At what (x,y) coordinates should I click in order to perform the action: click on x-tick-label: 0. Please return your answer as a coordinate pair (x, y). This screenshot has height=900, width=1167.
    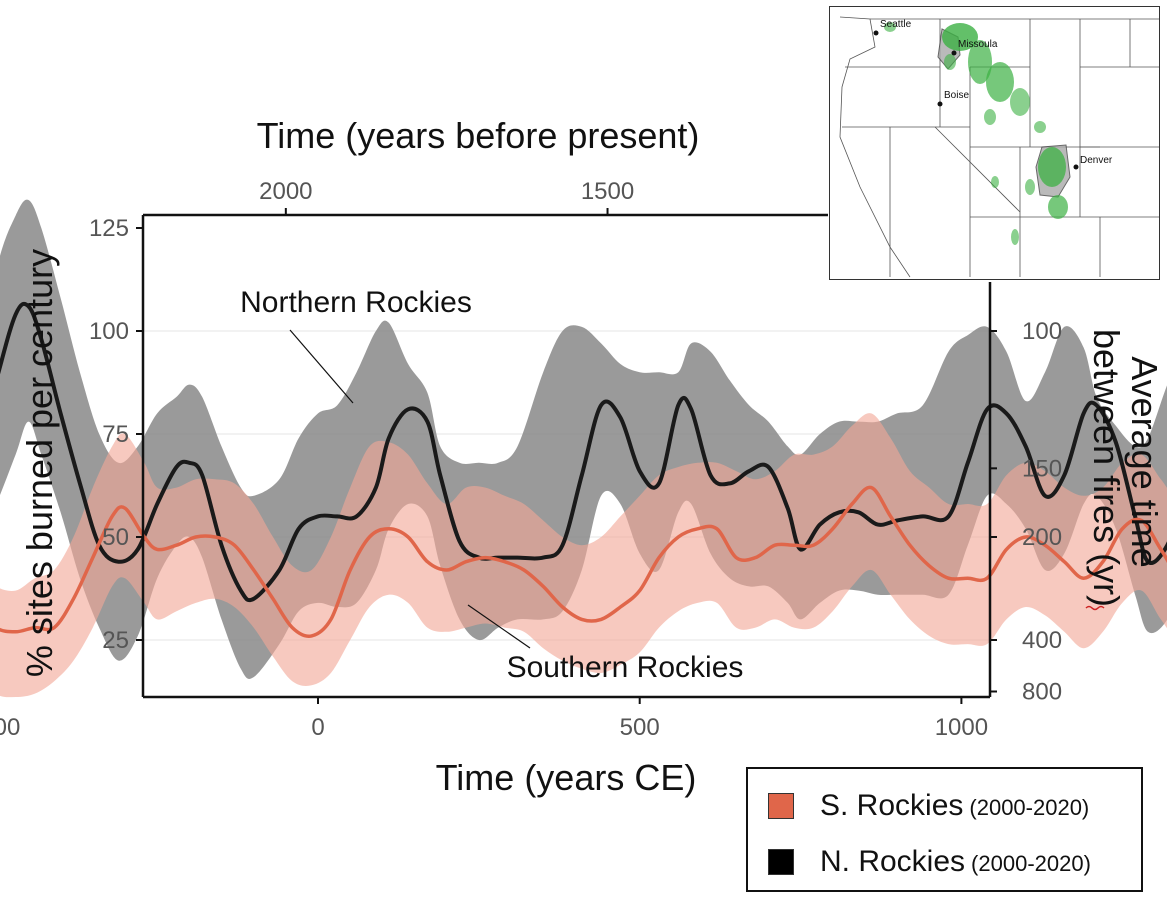
    Looking at the image, I should click on (317, 727).